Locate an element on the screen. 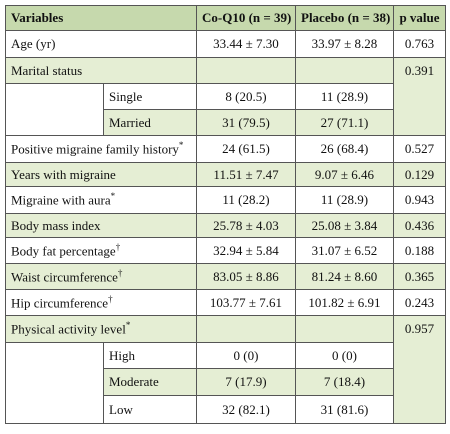 The width and height of the screenshot is (450, 434). cell: 11 (28.2) is located at coordinates (246, 200).